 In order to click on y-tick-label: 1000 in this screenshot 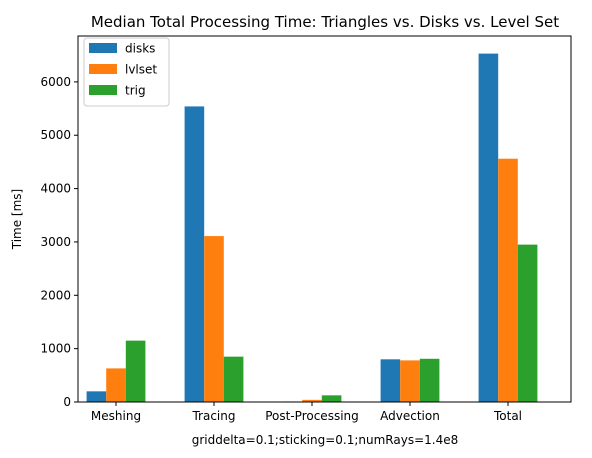, I will do `click(55, 349)`.